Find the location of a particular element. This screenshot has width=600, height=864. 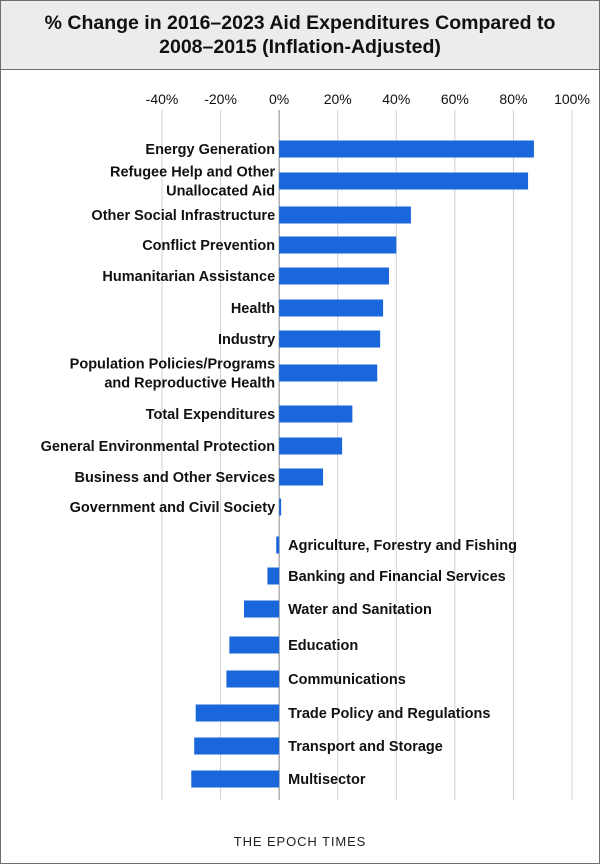

category-label: Education is located at coordinates (323, 646).